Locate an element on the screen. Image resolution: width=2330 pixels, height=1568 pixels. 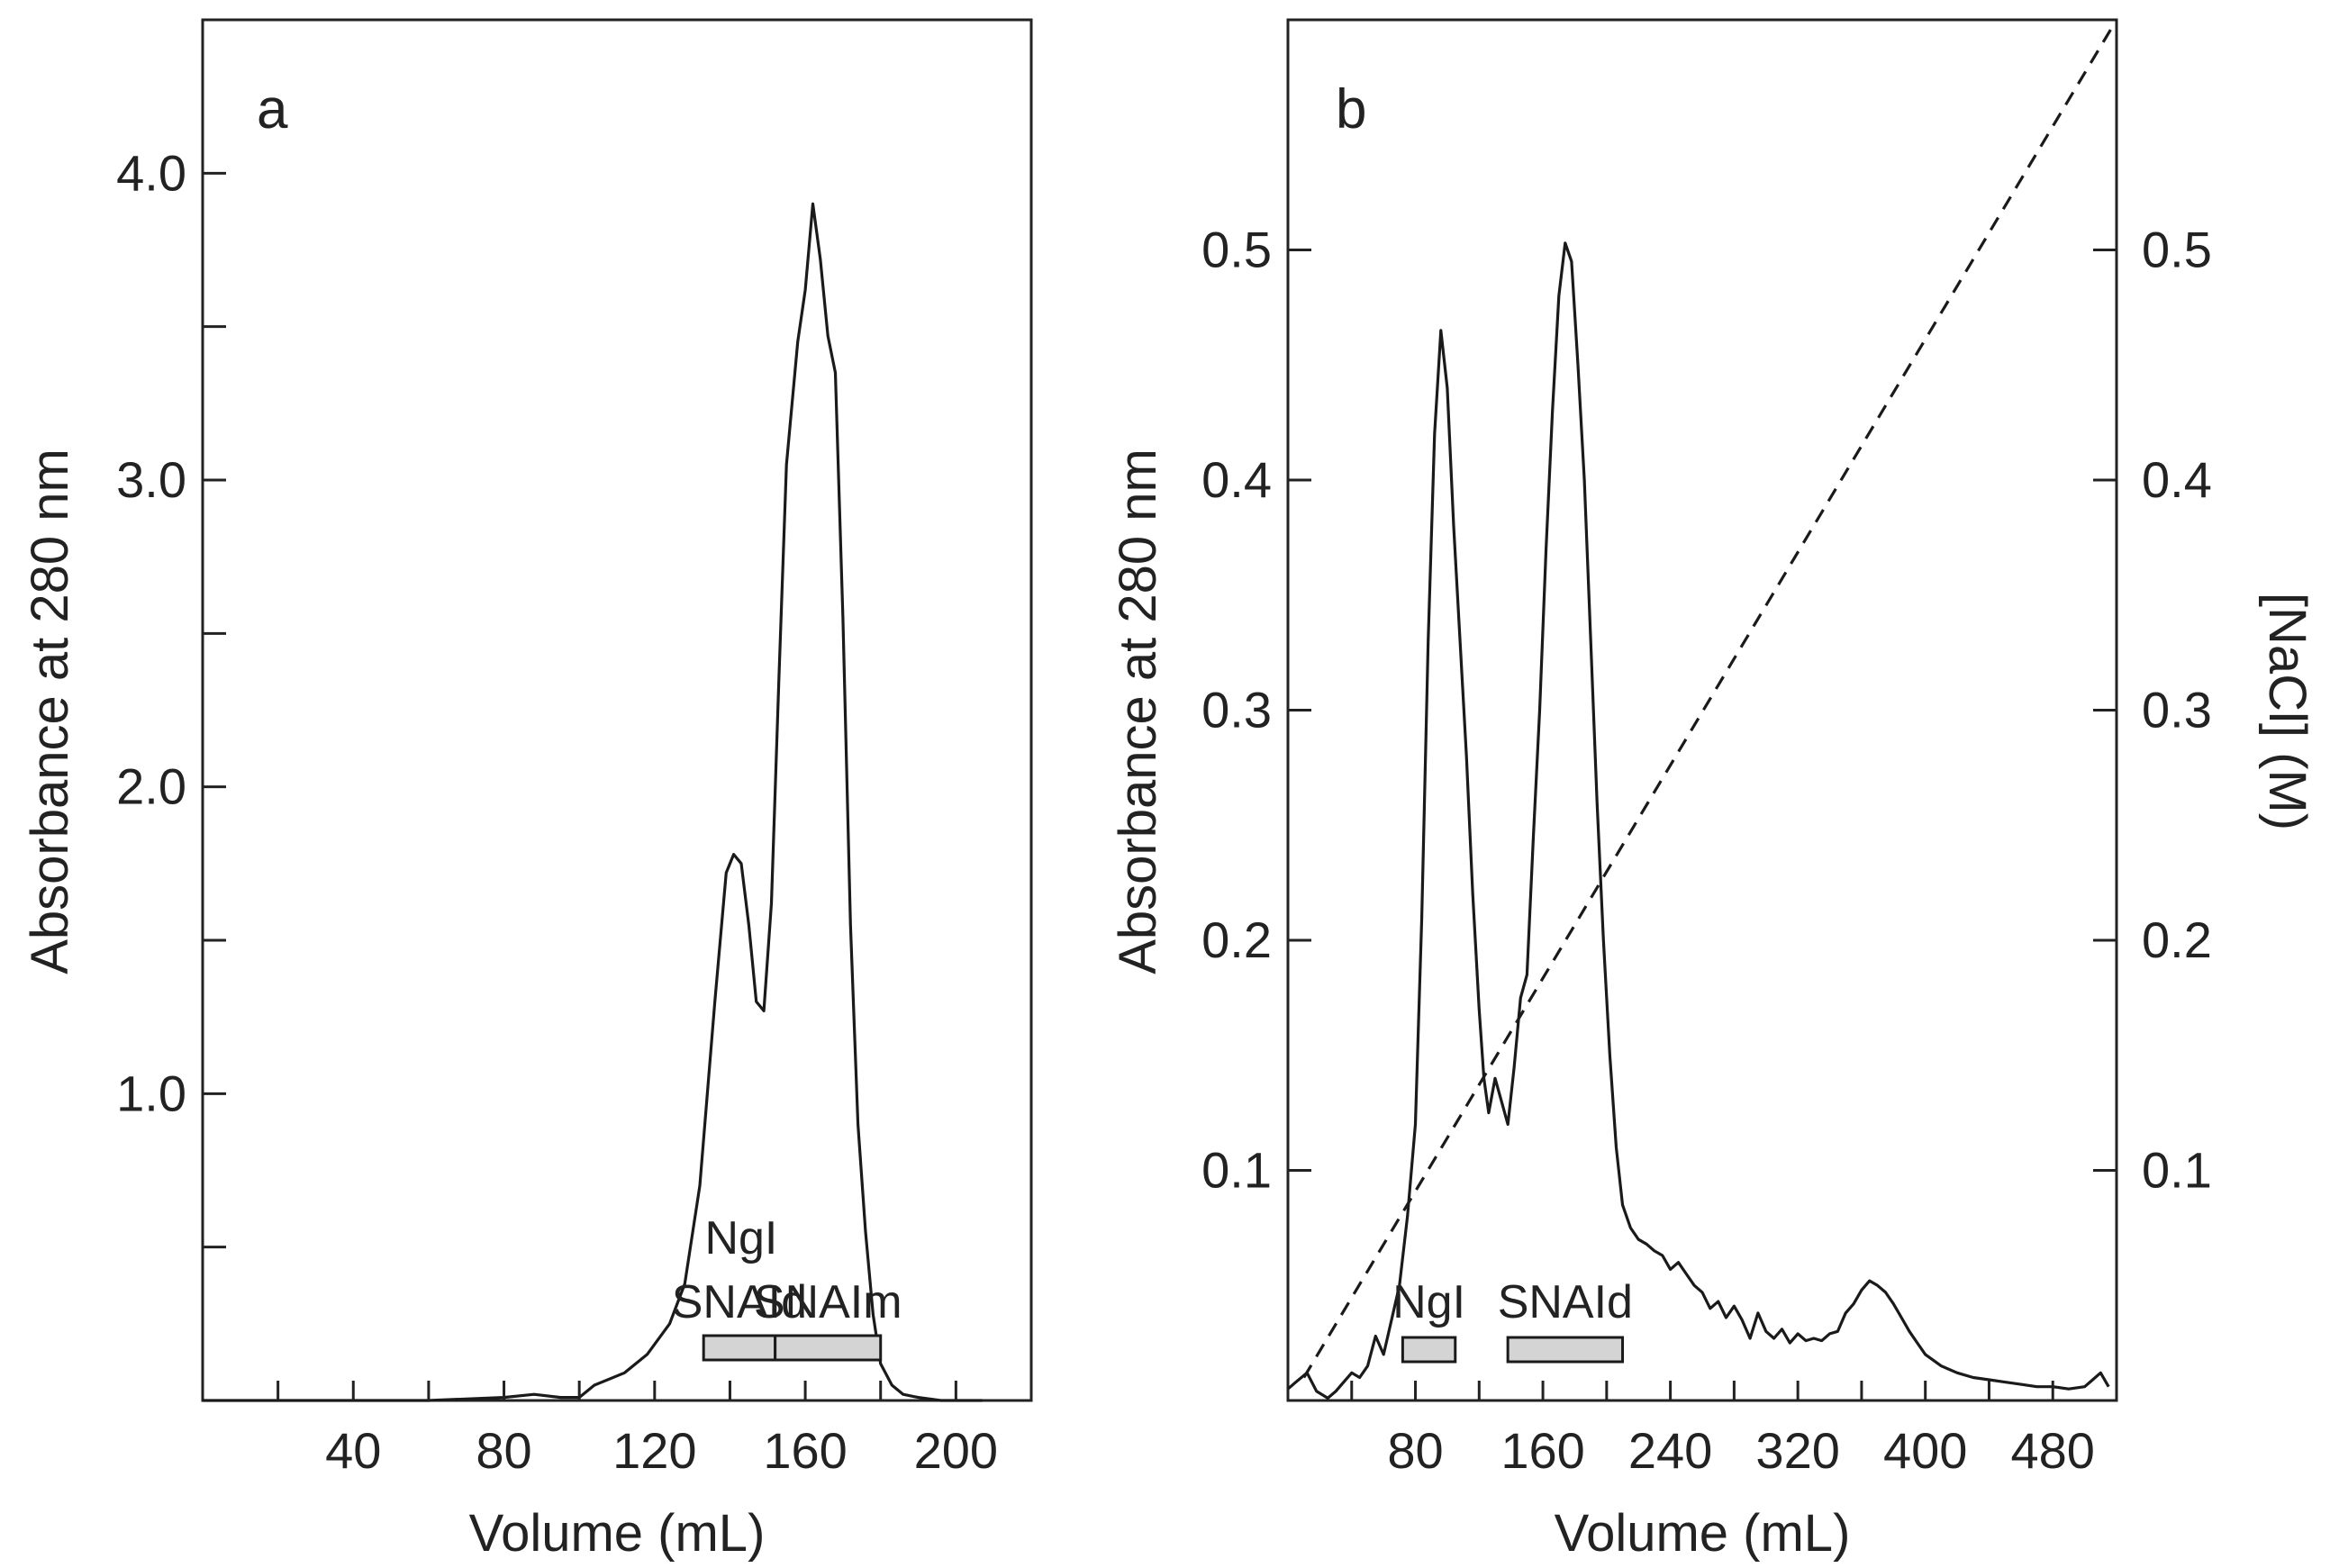
panel-b-fraction-label-ngi: NgI is located at coordinates (1428, 1302).